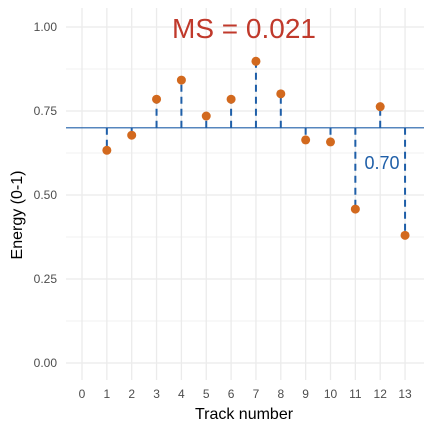  What do you see at coordinates (17, 215) in the screenshot?
I see `y-axis-title: Energy (0-1)` at bounding box center [17, 215].